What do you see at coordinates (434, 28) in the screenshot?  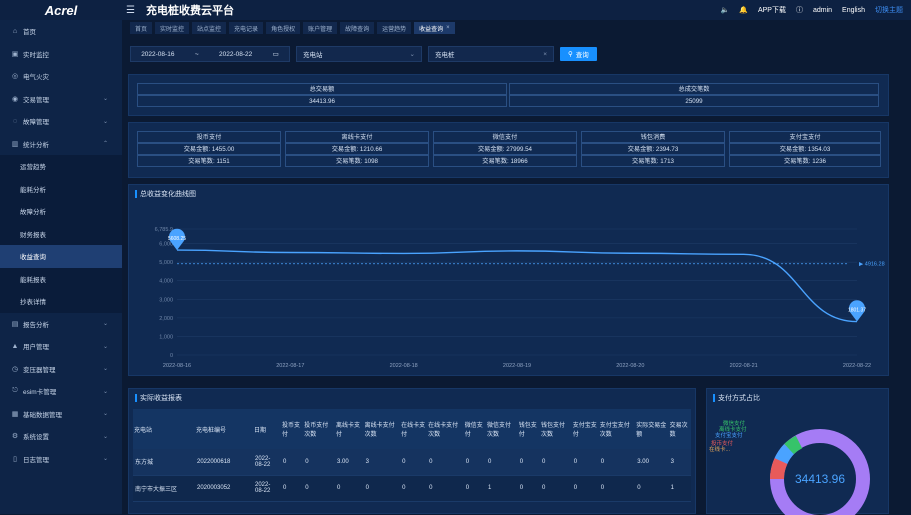 I see `tab-revenue: 收益查询 ×` at bounding box center [434, 28].